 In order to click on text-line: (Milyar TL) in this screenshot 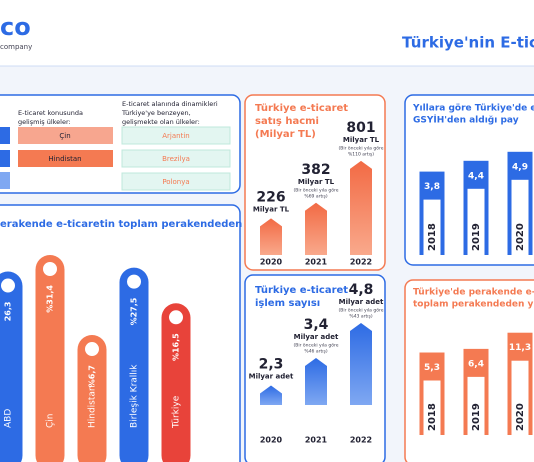, I will do `click(285, 134)`.